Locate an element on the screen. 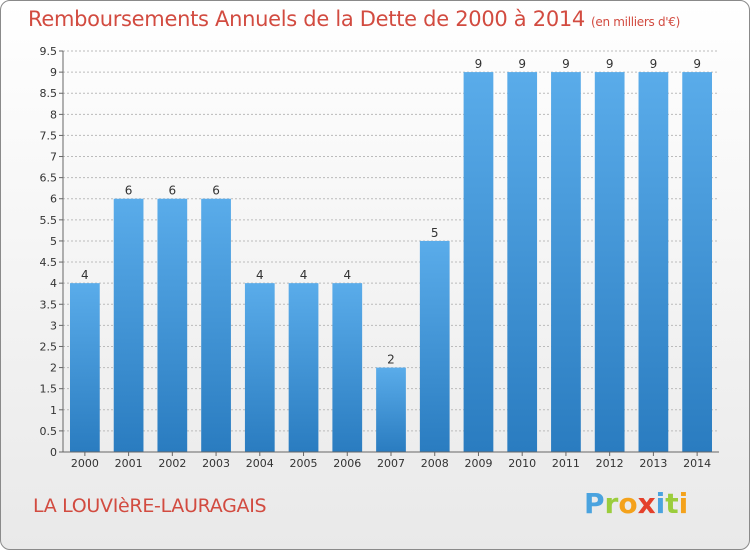 The image size is (750, 550). bar-2013 is located at coordinates (653, 262).